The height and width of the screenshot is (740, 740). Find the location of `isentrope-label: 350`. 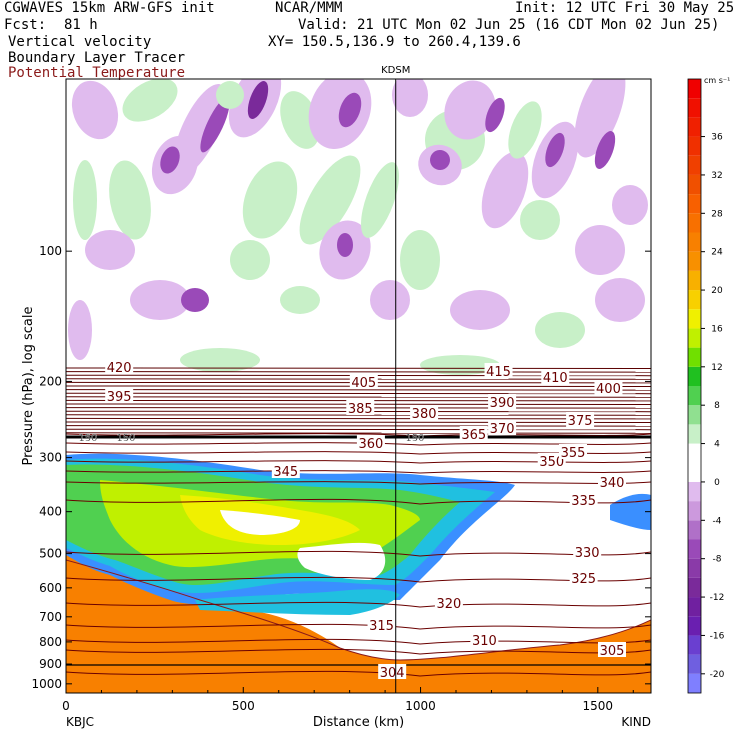

isentrope-label: 350 is located at coordinates (551, 462).